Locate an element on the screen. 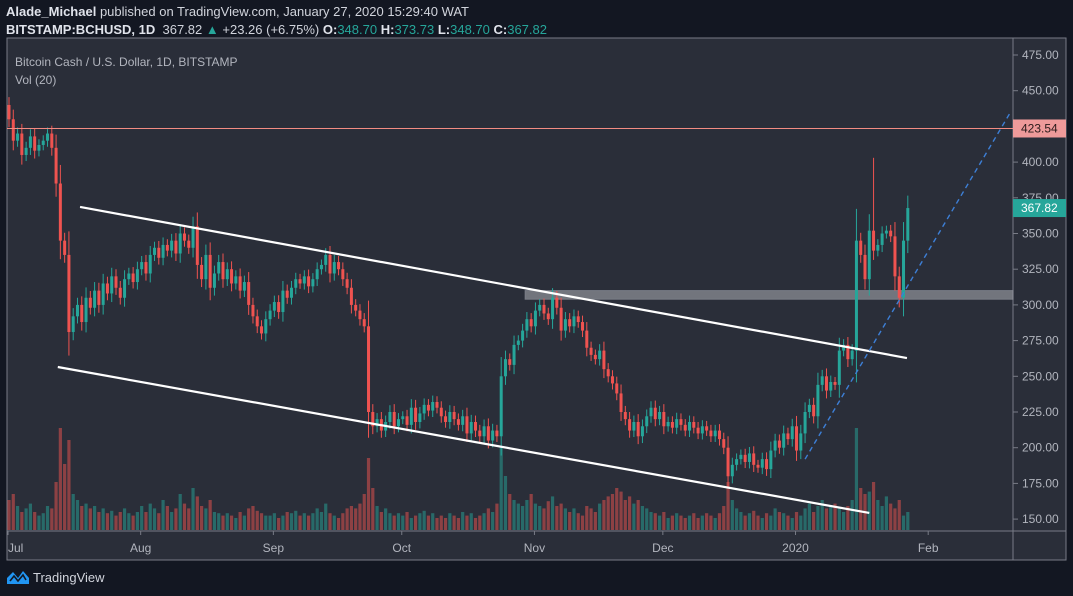  legend-volume: Vol (20) is located at coordinates (36, 80).